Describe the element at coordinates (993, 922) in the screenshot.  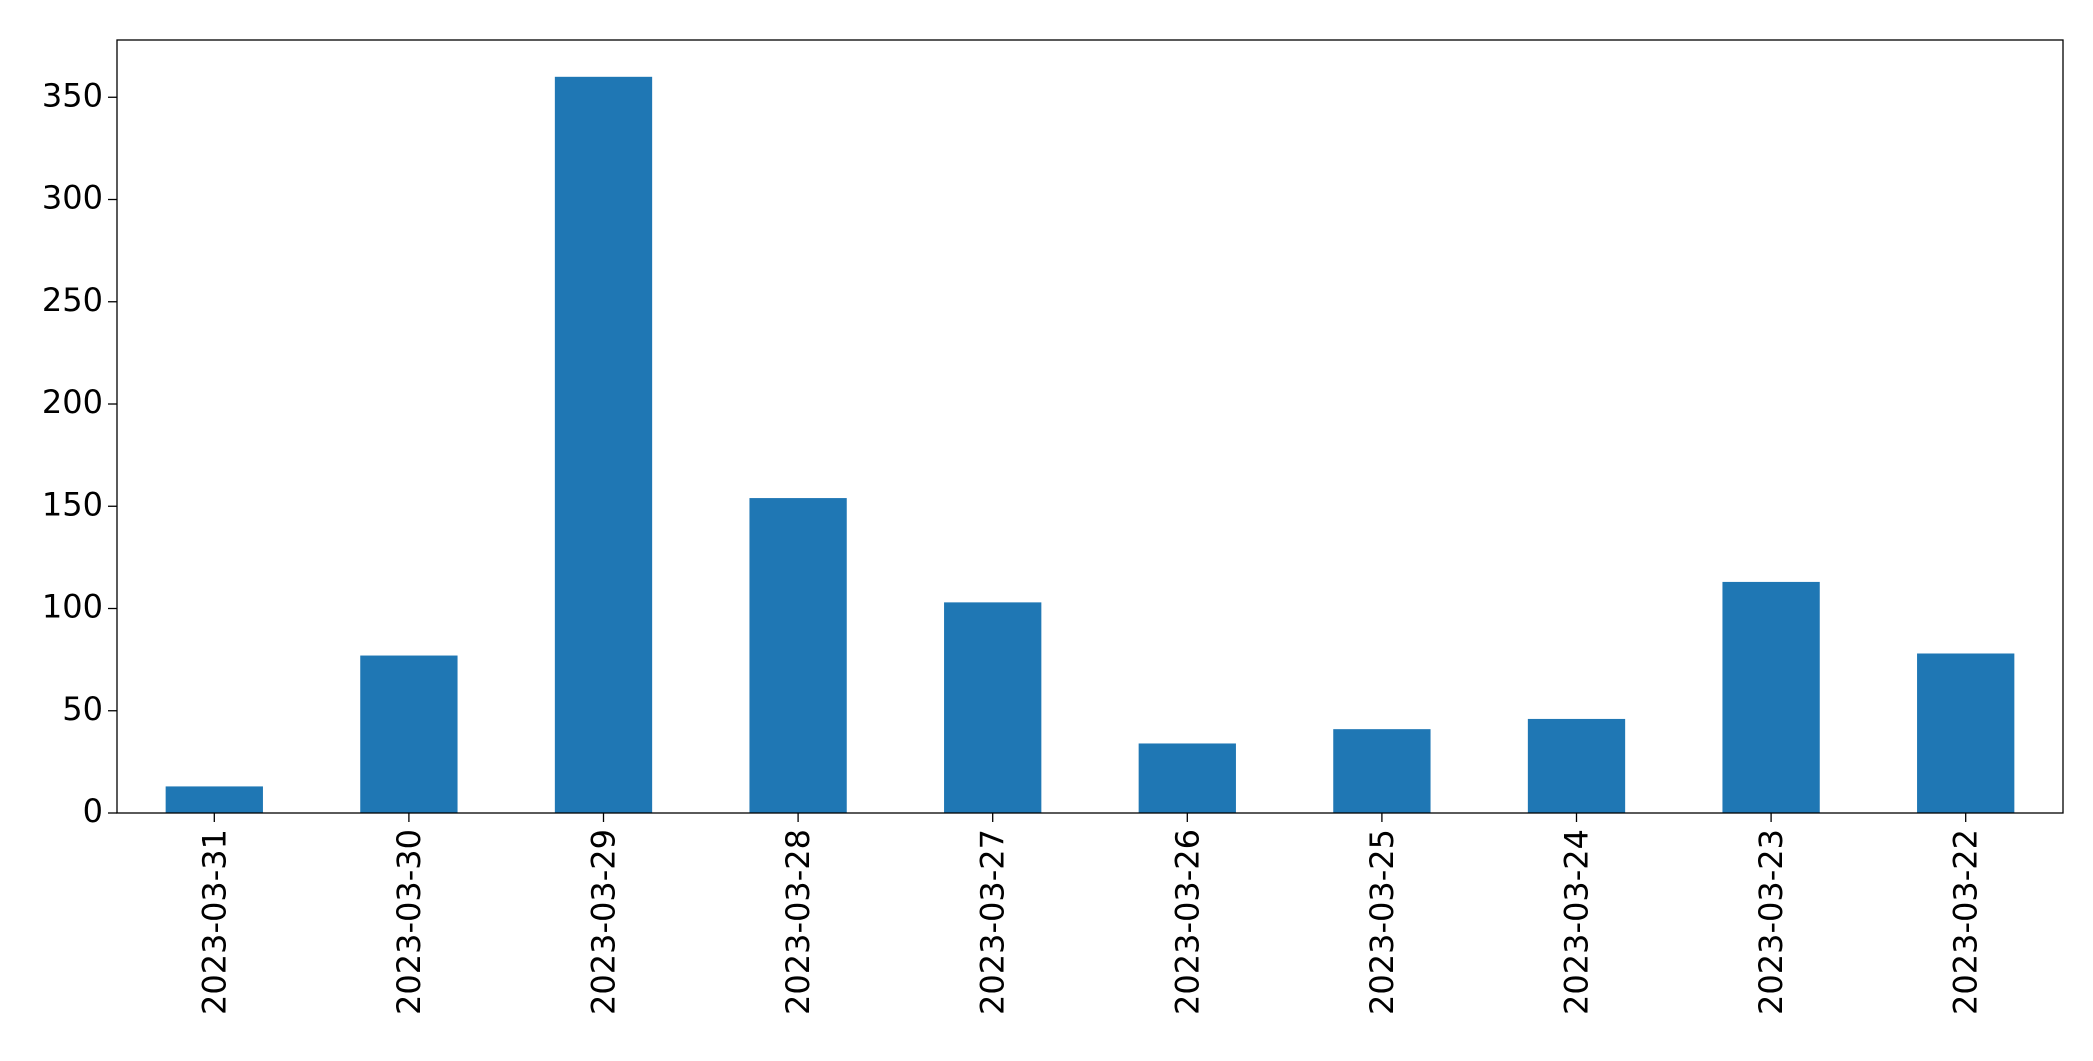
I see `x-tick-label: 2023-03-27` at that location.